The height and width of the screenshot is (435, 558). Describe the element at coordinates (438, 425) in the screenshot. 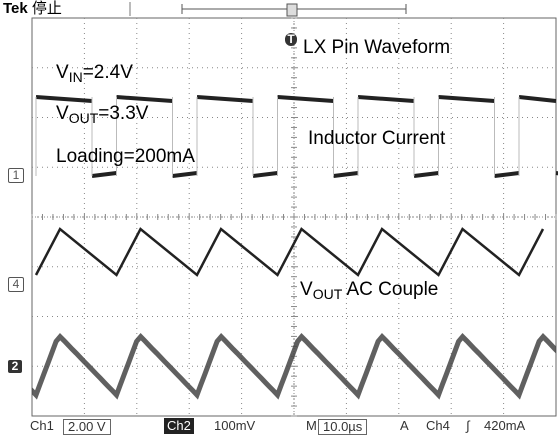

I see `trigger-source: Ch4` at that location.